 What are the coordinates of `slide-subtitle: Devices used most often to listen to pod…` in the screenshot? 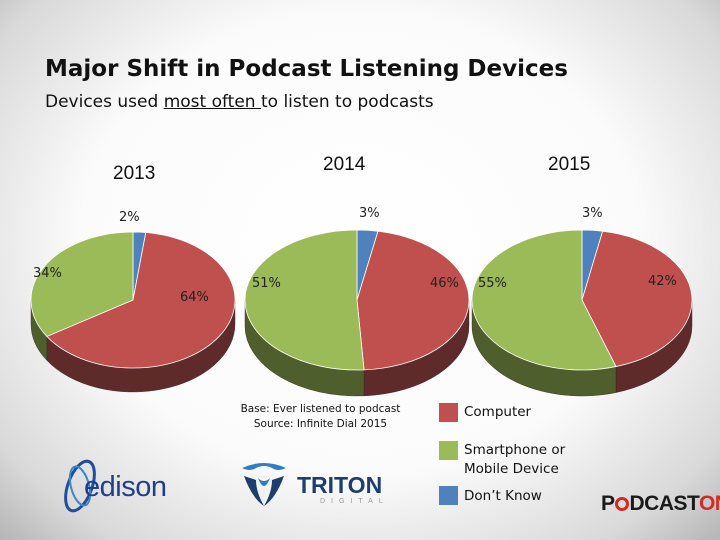 It's located at (239, 102).